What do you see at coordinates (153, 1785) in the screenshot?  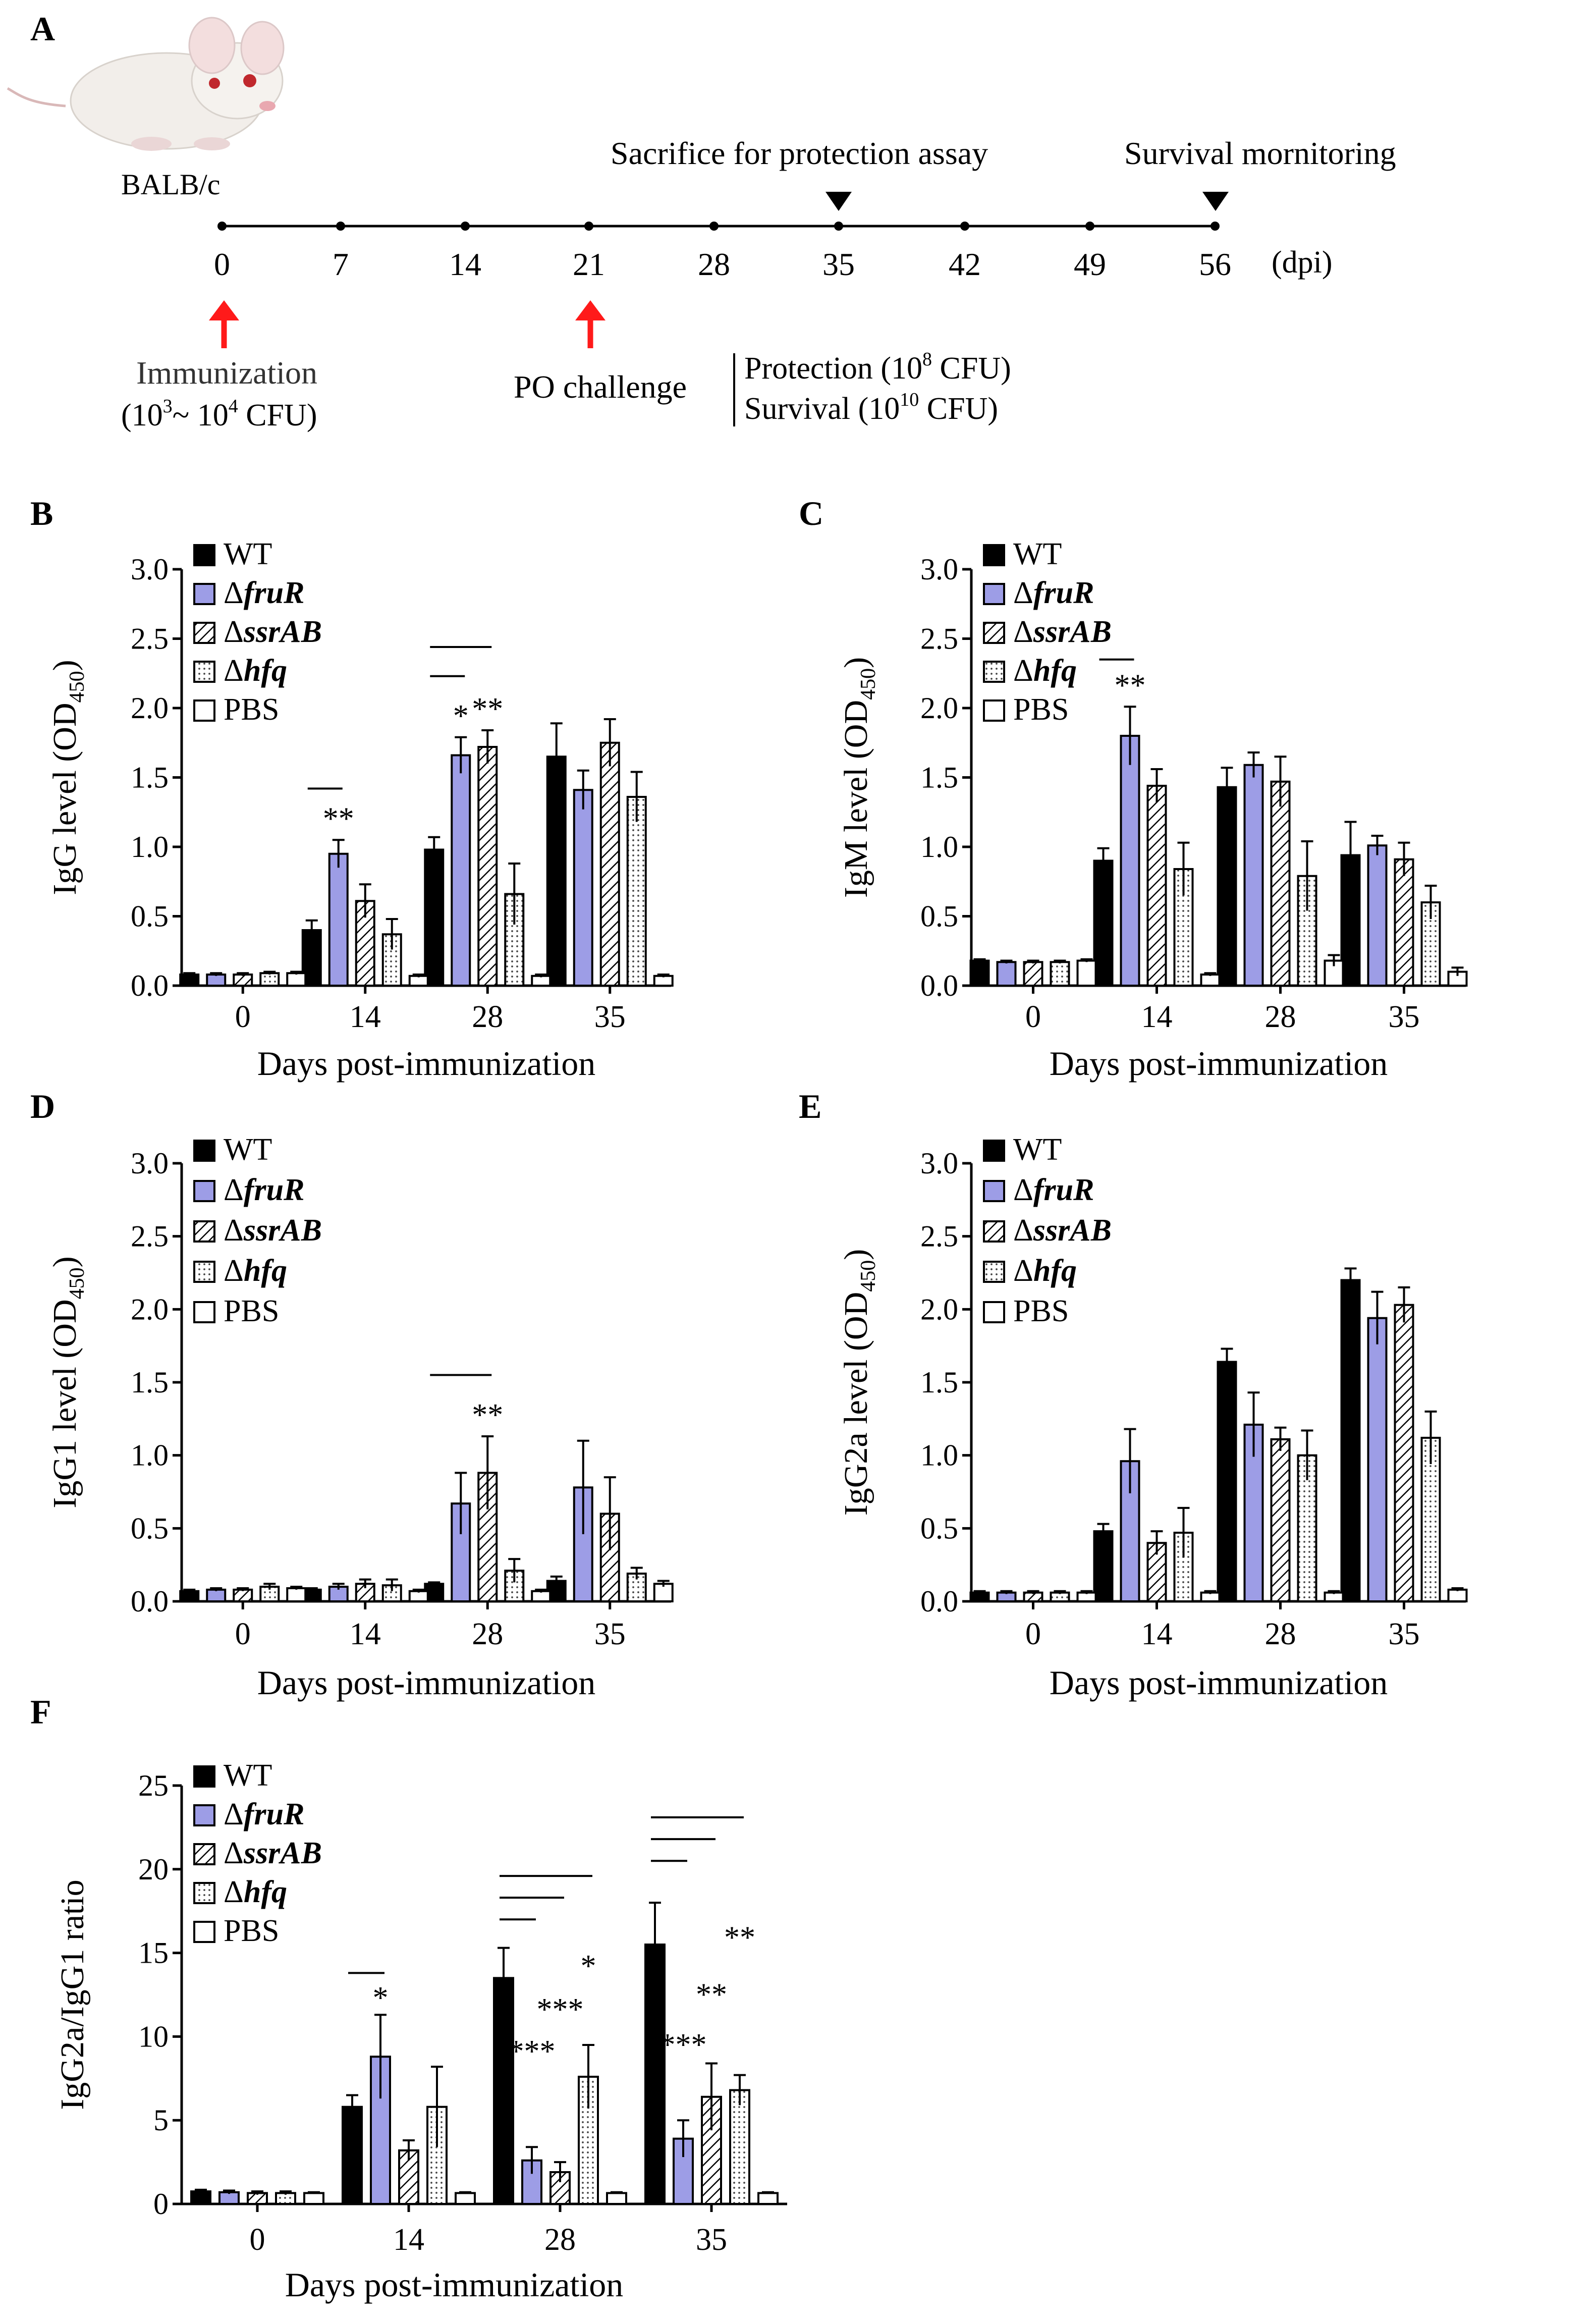 I see `y-tick-label: 25` at bounding box center [153, 1785].